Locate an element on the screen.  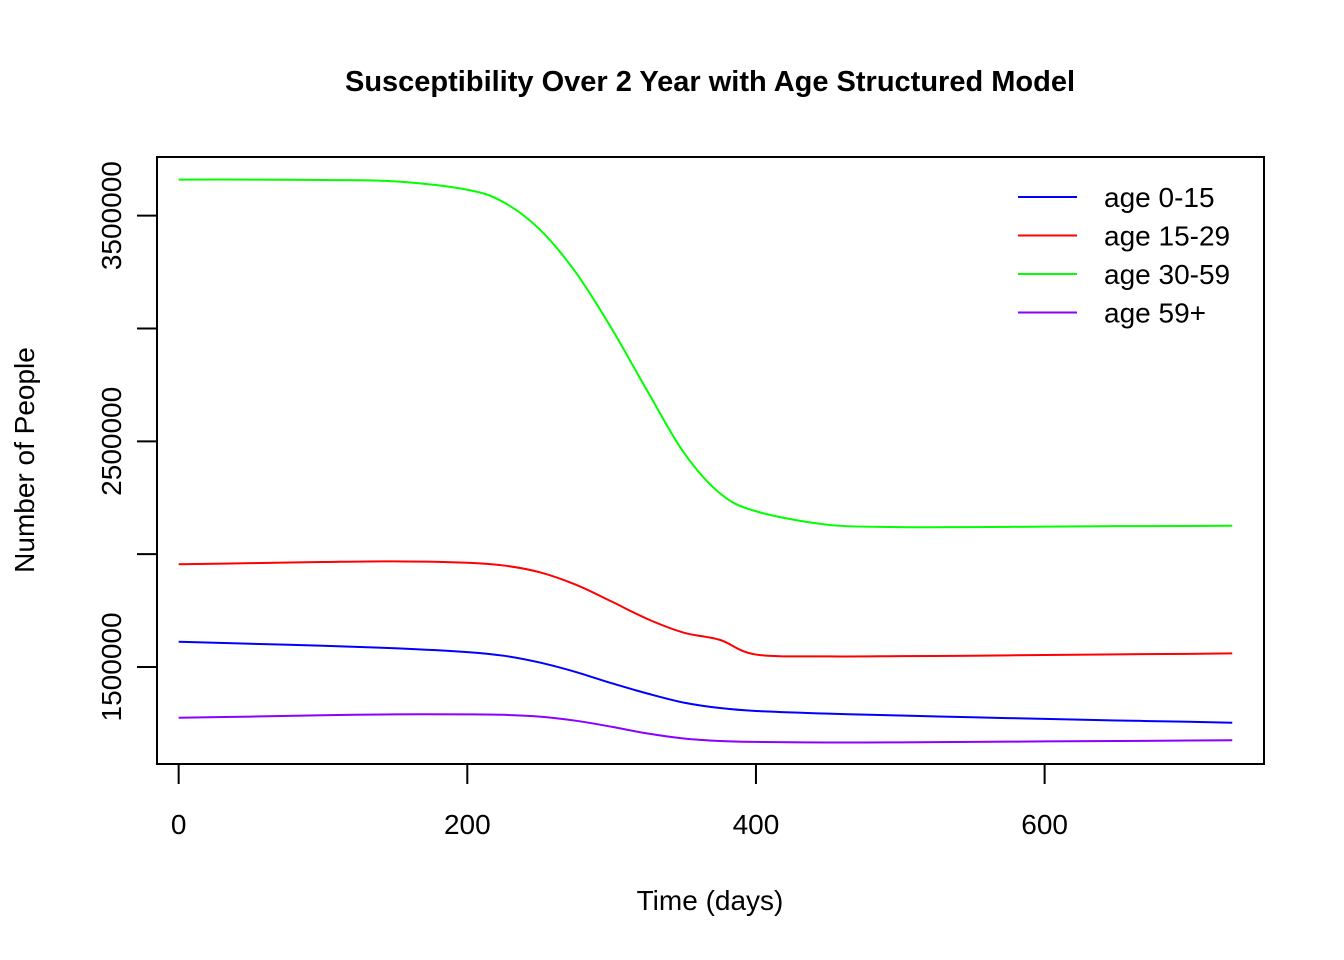
legend-label: age 0-15 is located at coordinates (1159, 197).